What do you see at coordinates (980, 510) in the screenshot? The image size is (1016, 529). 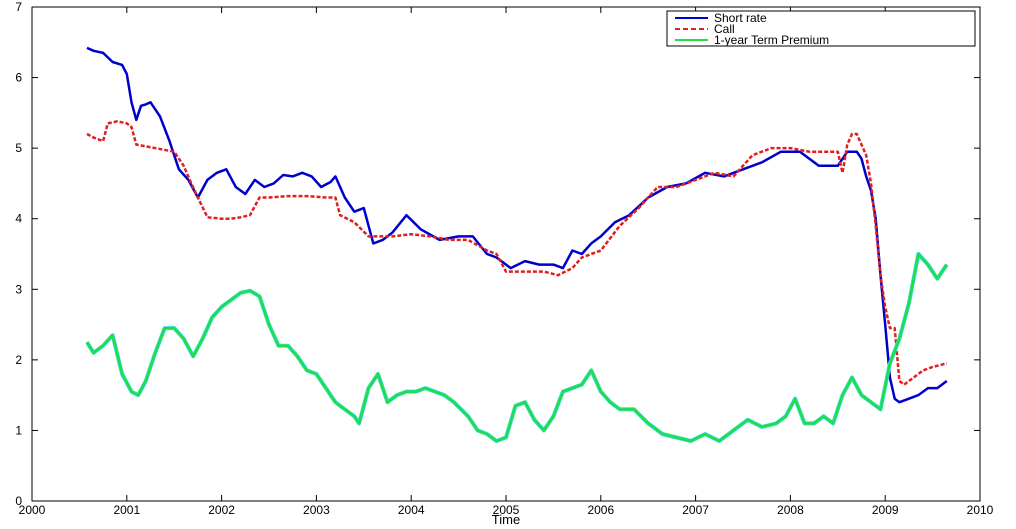 I see `x-tick-label: 2010` at bounding box center [980, 510].